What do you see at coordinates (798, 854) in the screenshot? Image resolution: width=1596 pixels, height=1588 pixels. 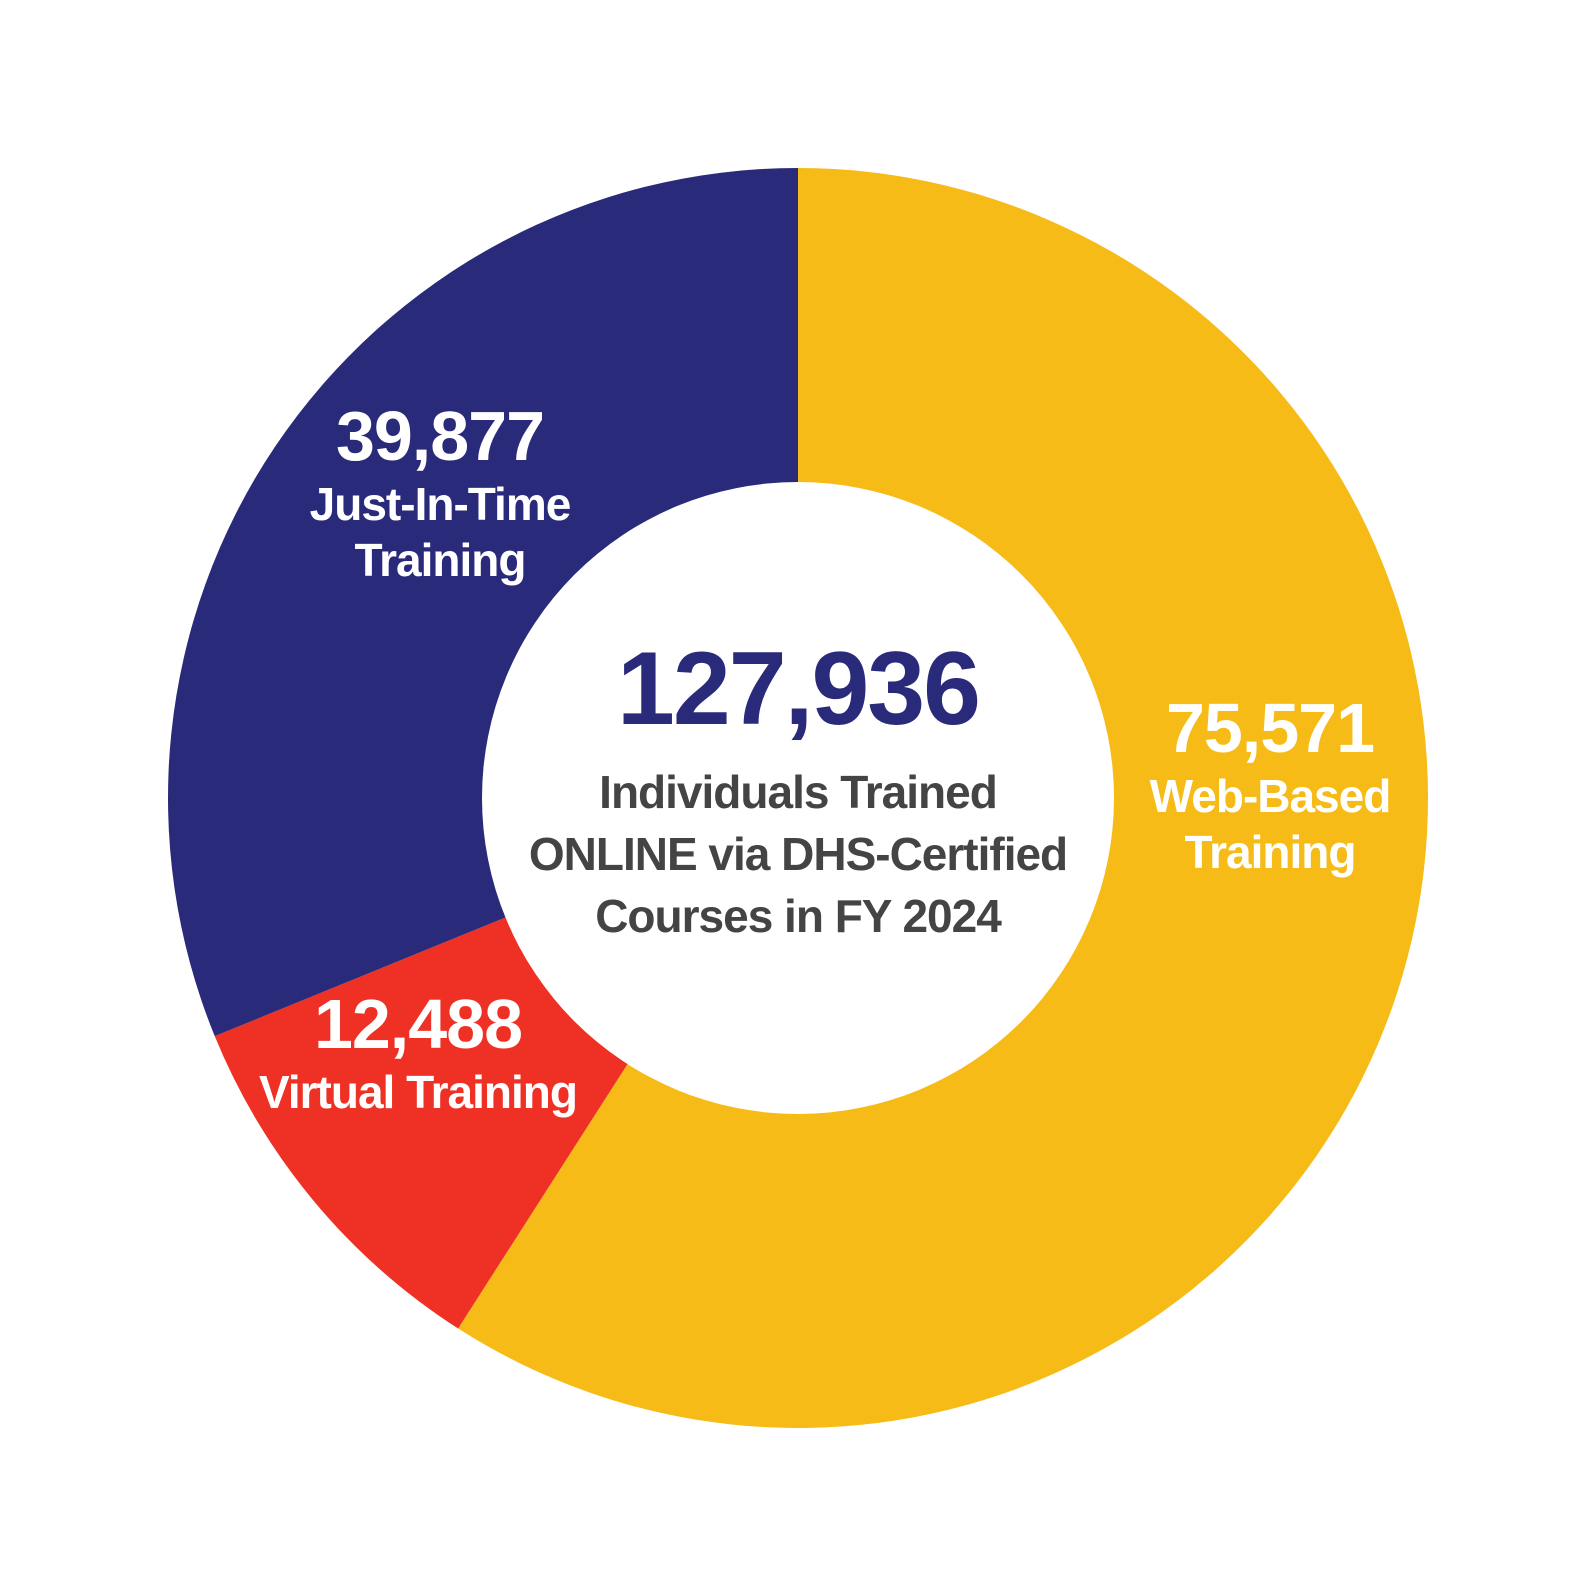 I see `center-label-line-2: ONLINE via DHS-Certified` at bounding box center [798, 854].